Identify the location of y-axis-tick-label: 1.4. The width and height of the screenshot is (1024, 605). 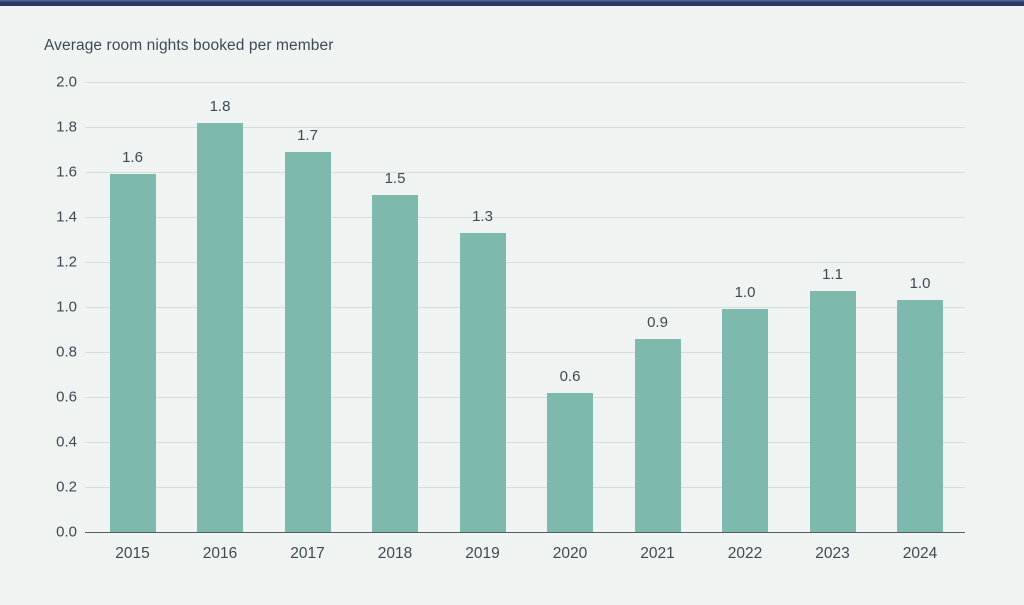
(66, 217).